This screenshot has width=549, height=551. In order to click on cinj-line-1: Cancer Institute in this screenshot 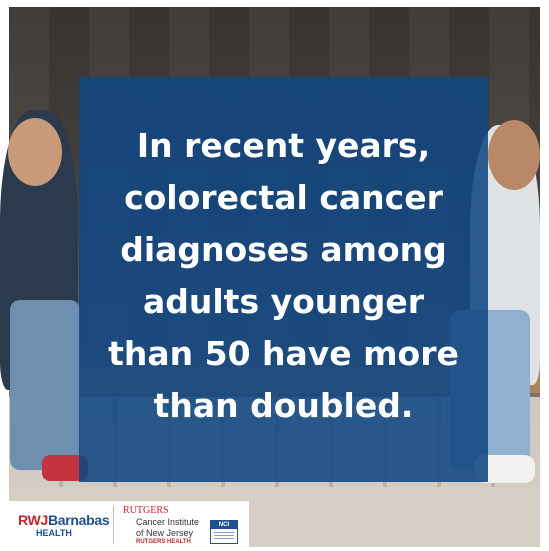, I will do `click(168, 522)`.